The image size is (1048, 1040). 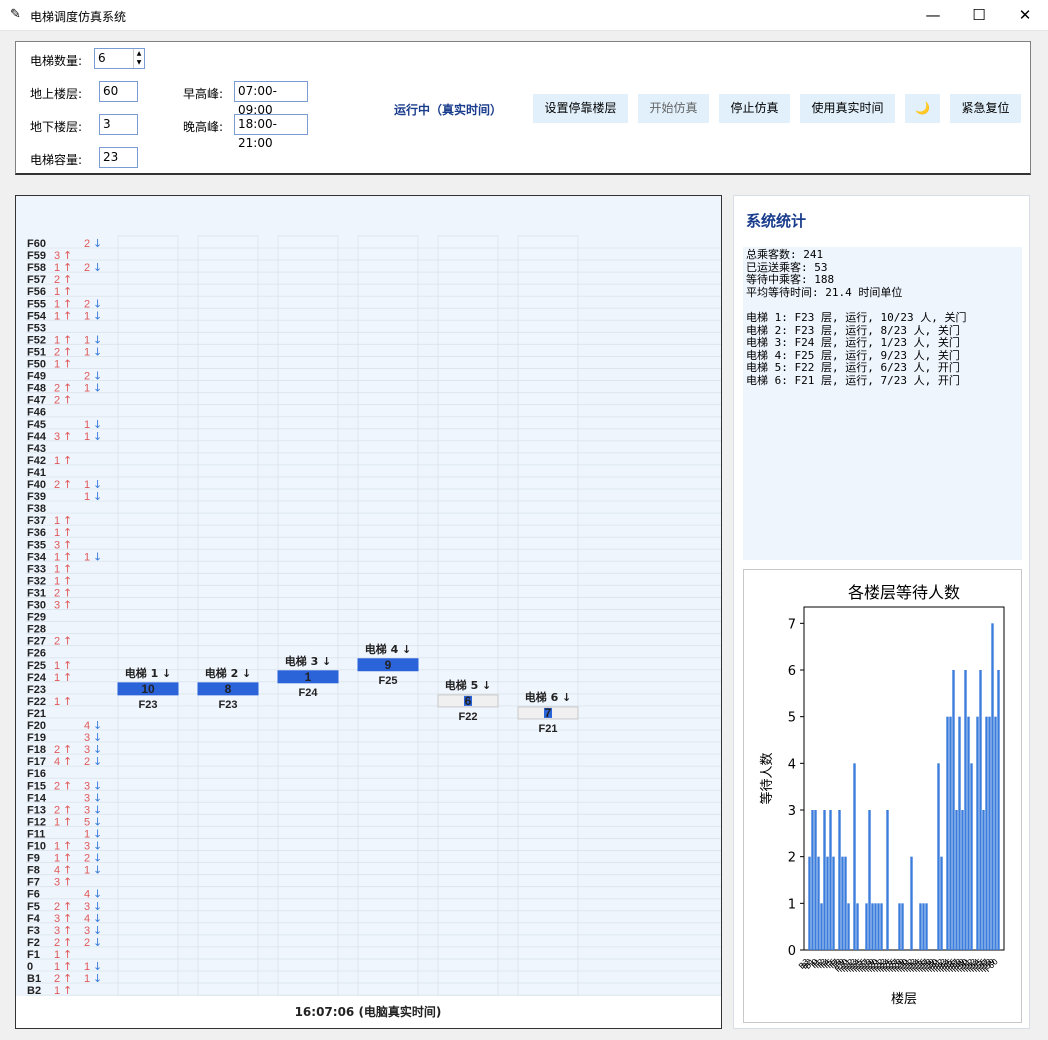 What do you see at coordinates (1025, 15) in the screenshot?
I see `close-button: ✕` at bounding box center [1025, 15].